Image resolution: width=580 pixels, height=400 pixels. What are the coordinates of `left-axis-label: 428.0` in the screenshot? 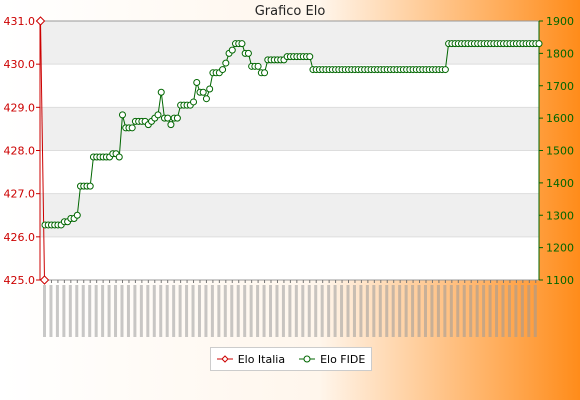 It's located at (20, 151).